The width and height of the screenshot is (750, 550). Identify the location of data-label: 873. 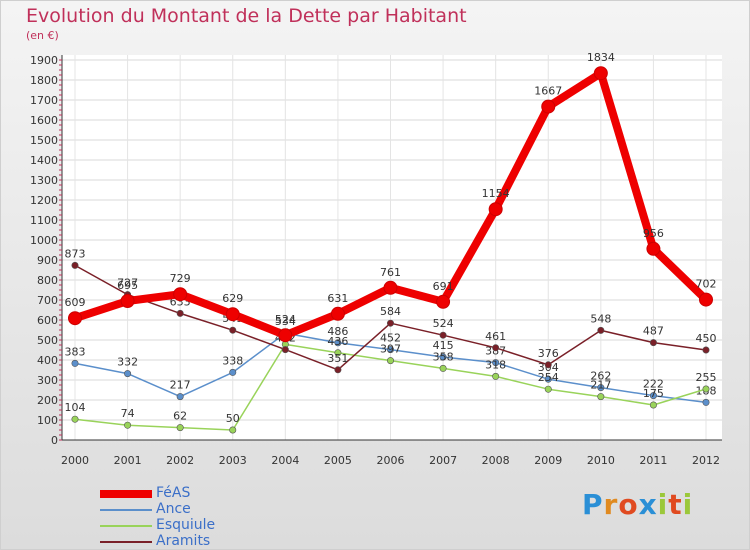
(75, 253).